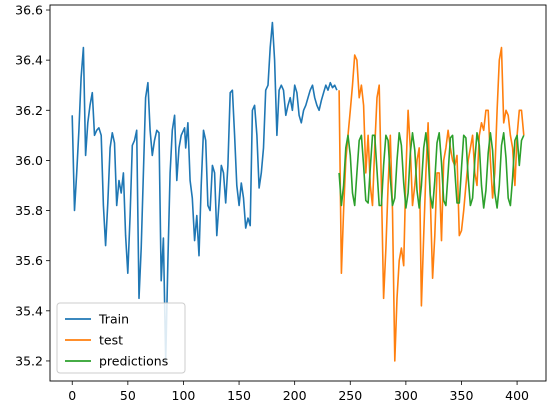  What do you see at coordinates (133, 361) in the screenshot?
I see `legend-label: predictions` at bounding box center [133, 361].